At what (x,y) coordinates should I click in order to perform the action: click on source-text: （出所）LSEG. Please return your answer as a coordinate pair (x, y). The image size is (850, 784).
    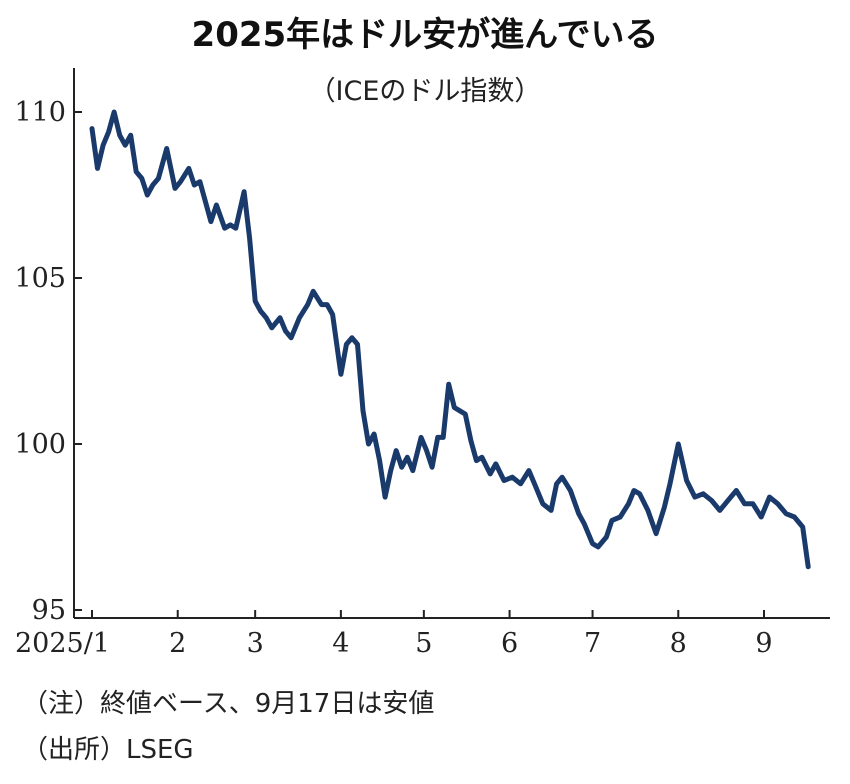
    Looking at the image, I should click on (108, 750).